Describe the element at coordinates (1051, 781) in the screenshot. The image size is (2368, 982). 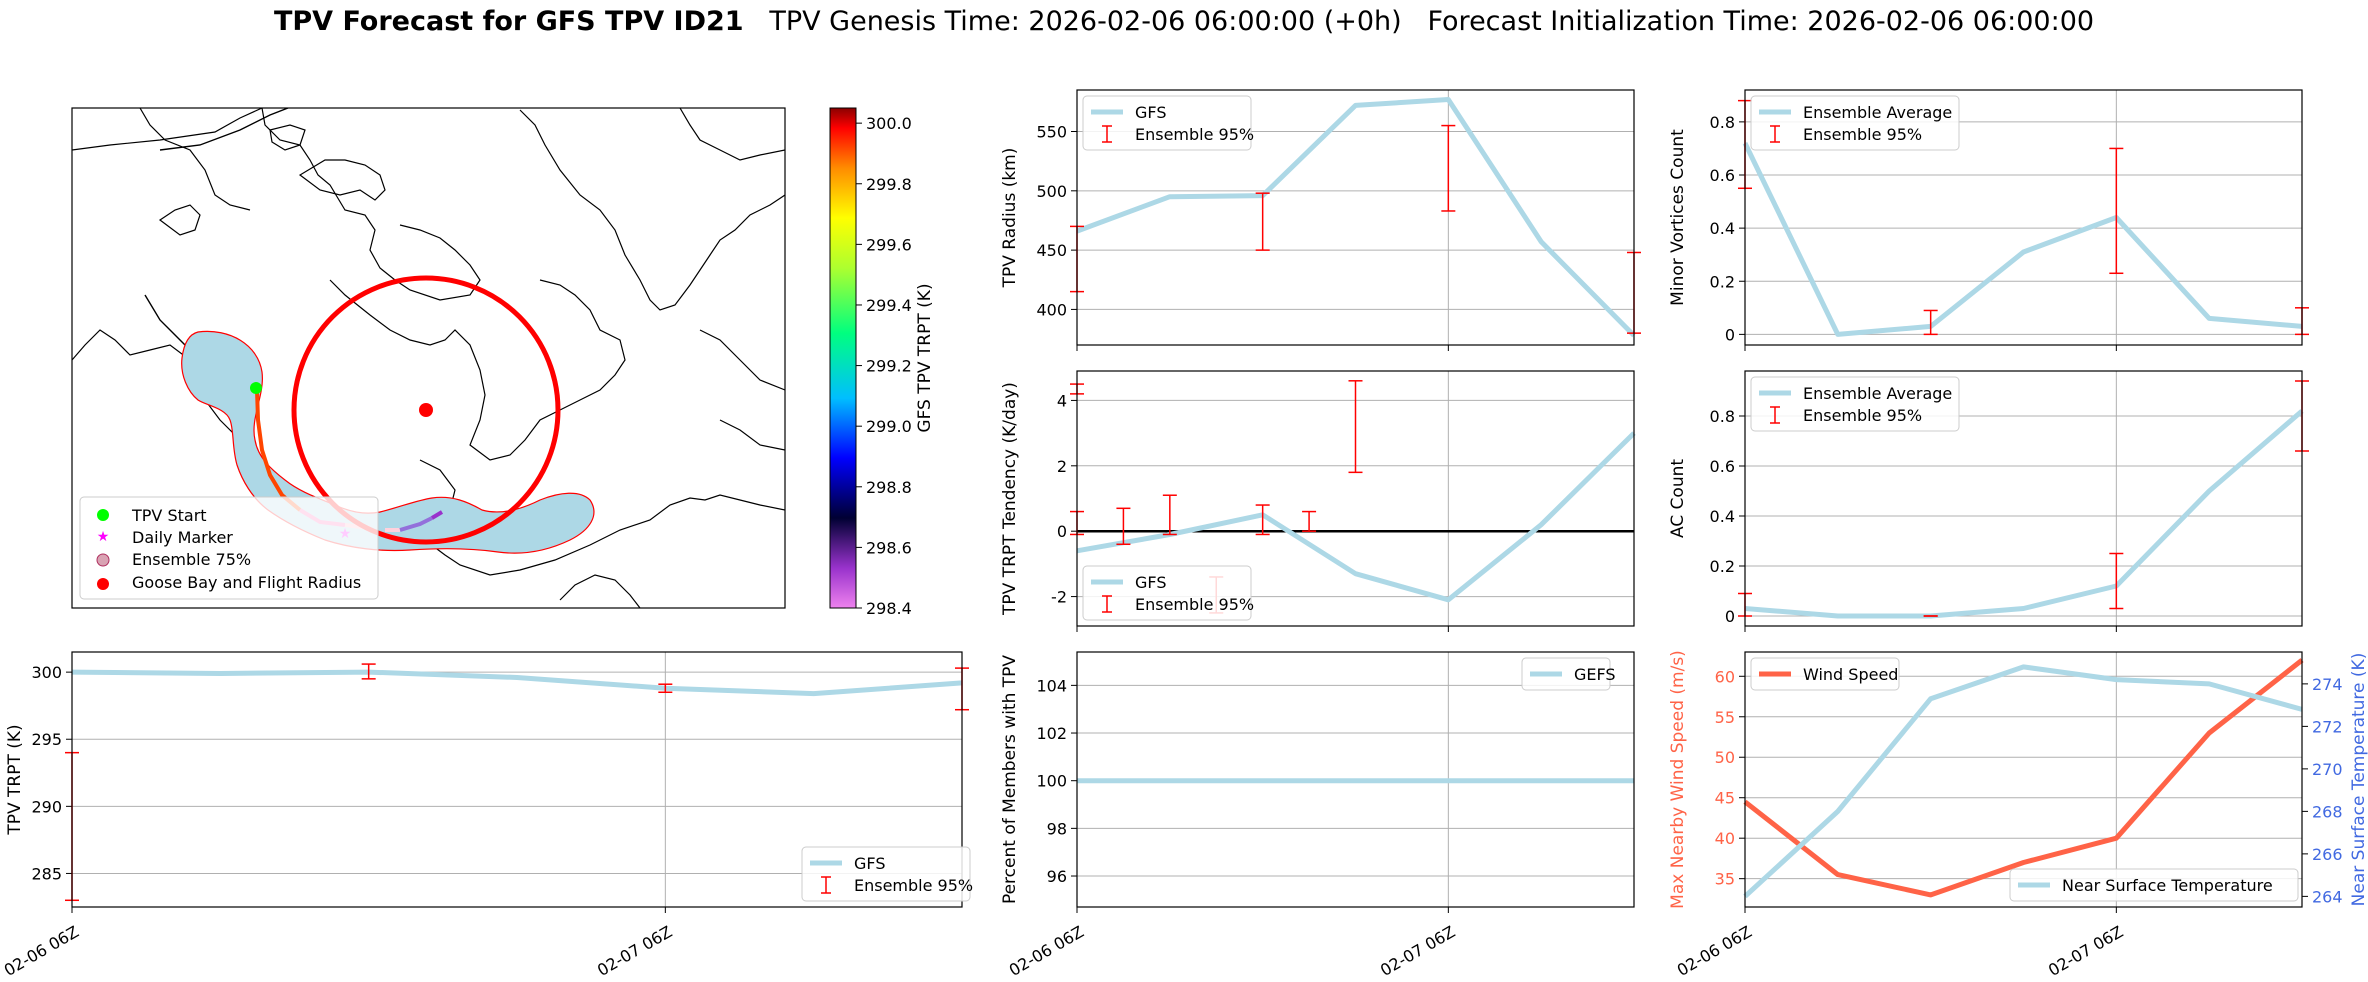
I see `y-tick-label: 100` at that location.